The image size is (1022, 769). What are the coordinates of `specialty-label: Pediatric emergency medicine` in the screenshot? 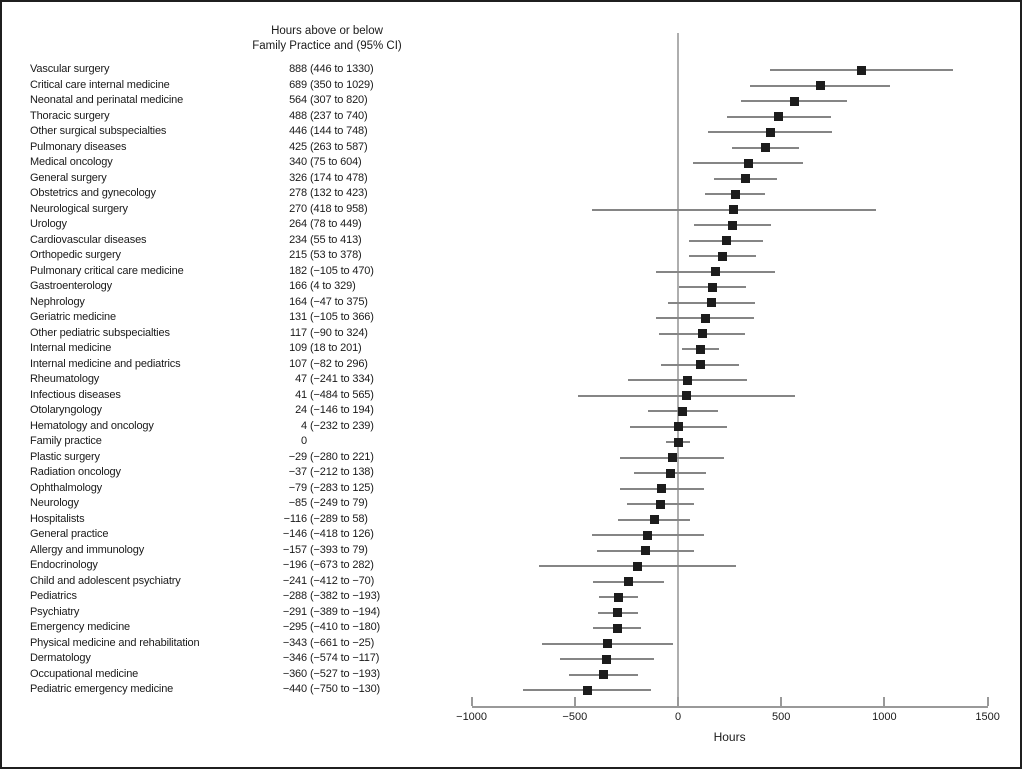 It's located at (102, 689).